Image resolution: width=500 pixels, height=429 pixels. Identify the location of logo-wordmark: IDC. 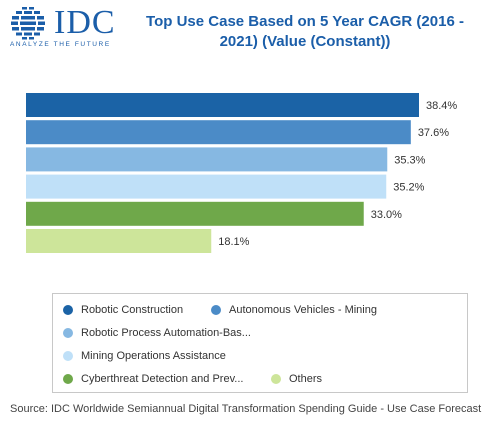
(85, 22).